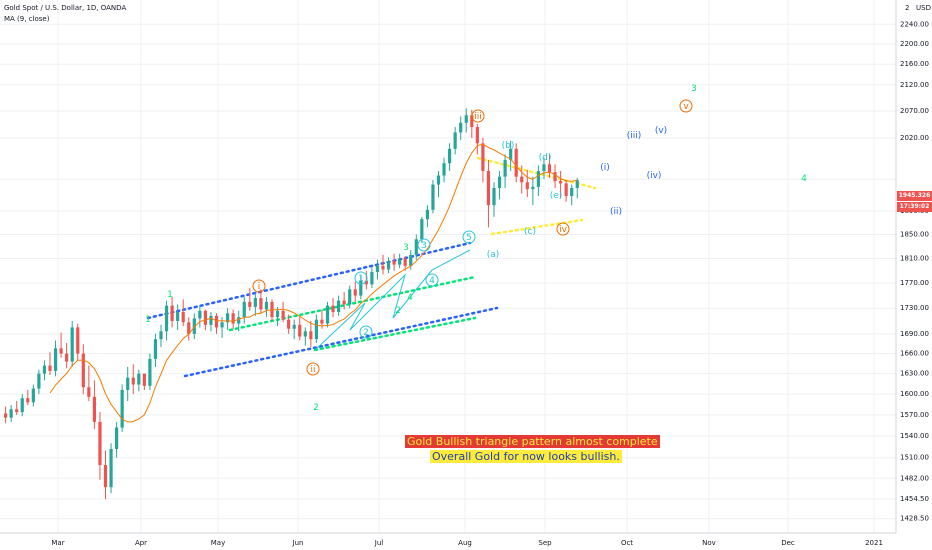  What do you see at coordinates (493, 255) in the screenshot?
I see `wave-label: (a)` at bounding box center [493, 255].